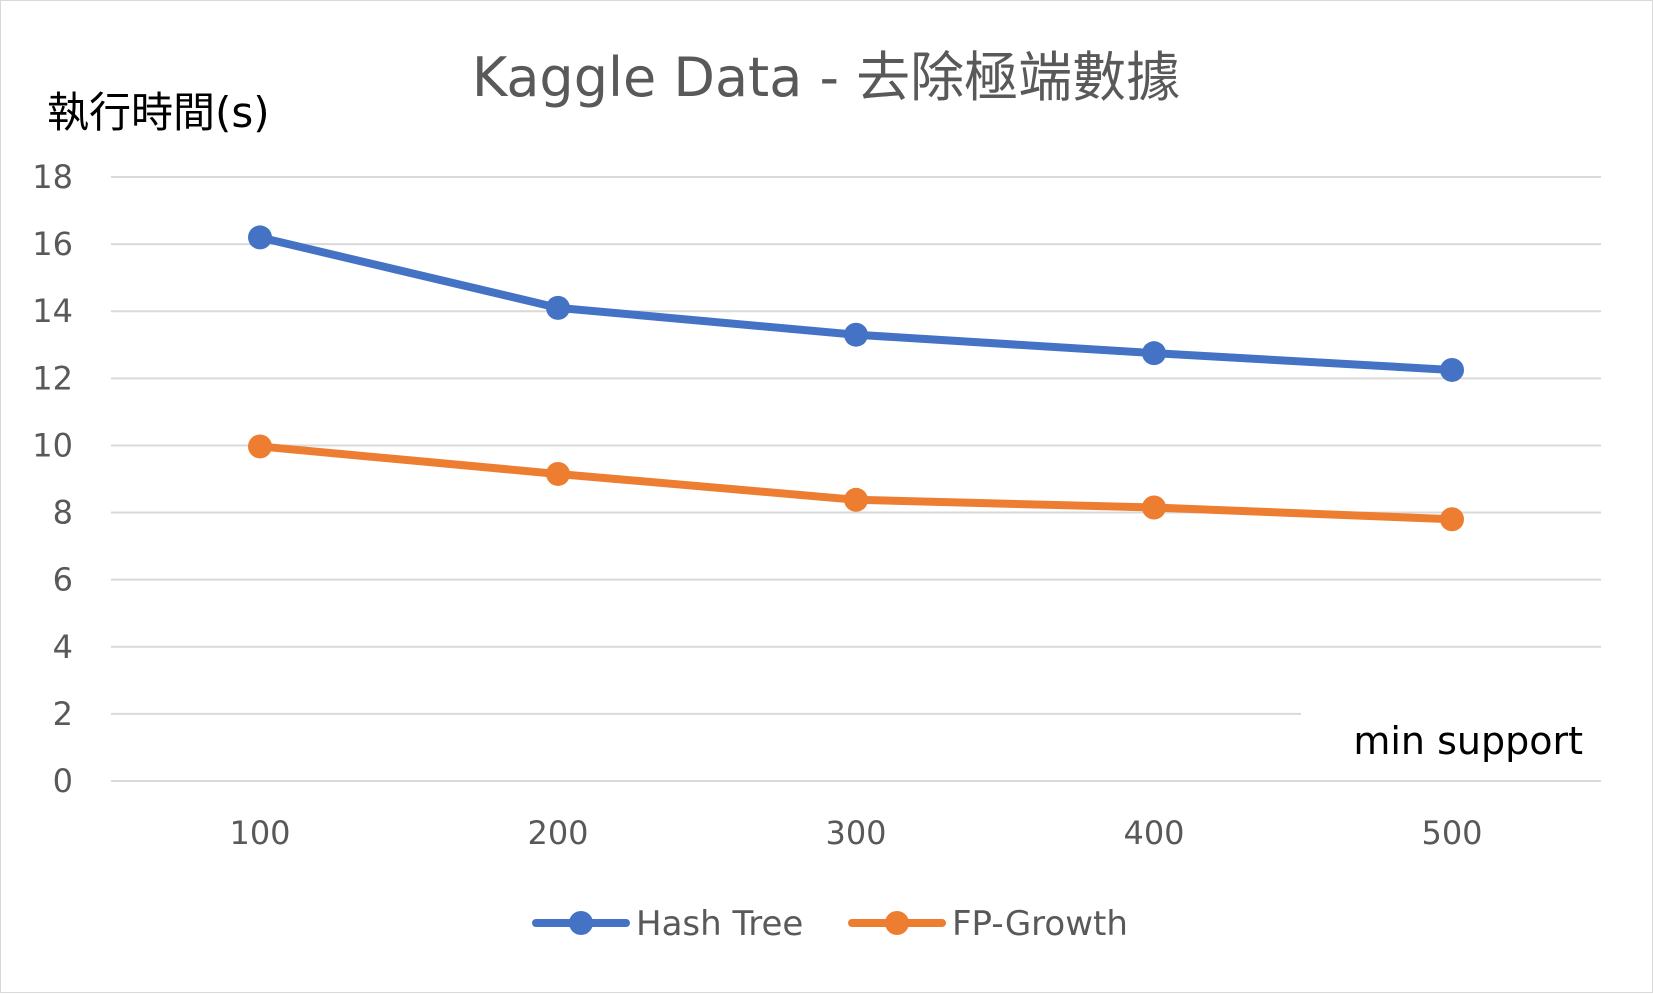 The image size is (1653, 994). Describe the element at coordinates (856, 483) in the screenshot. I see `series-fp-growth` at that location.